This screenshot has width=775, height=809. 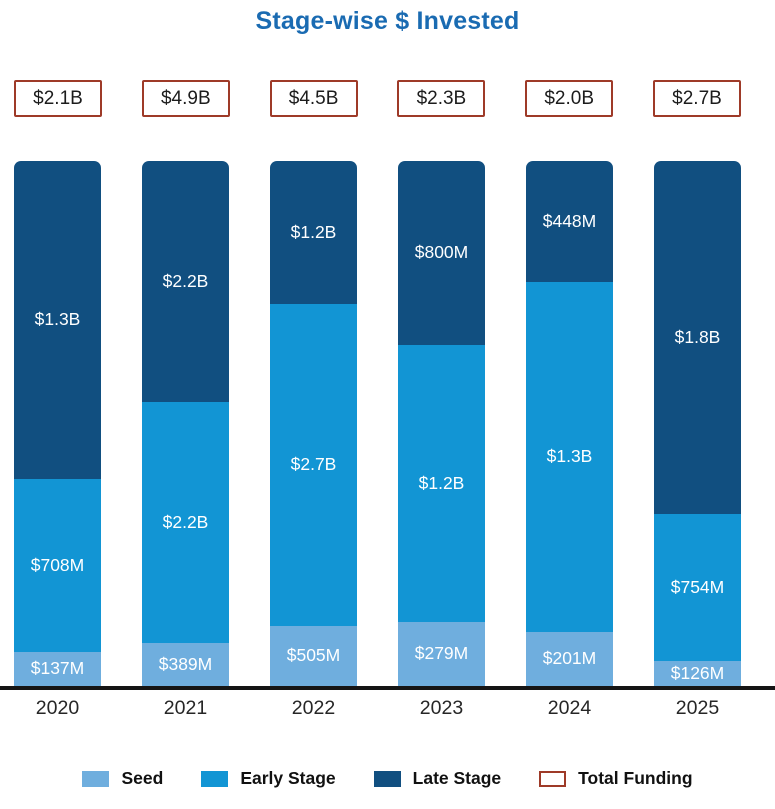 What do you see at coordinates (441, 98) in the screenshot?
I see `total-funding-box-2023: $2.3B` at bounding box center [441, 98].